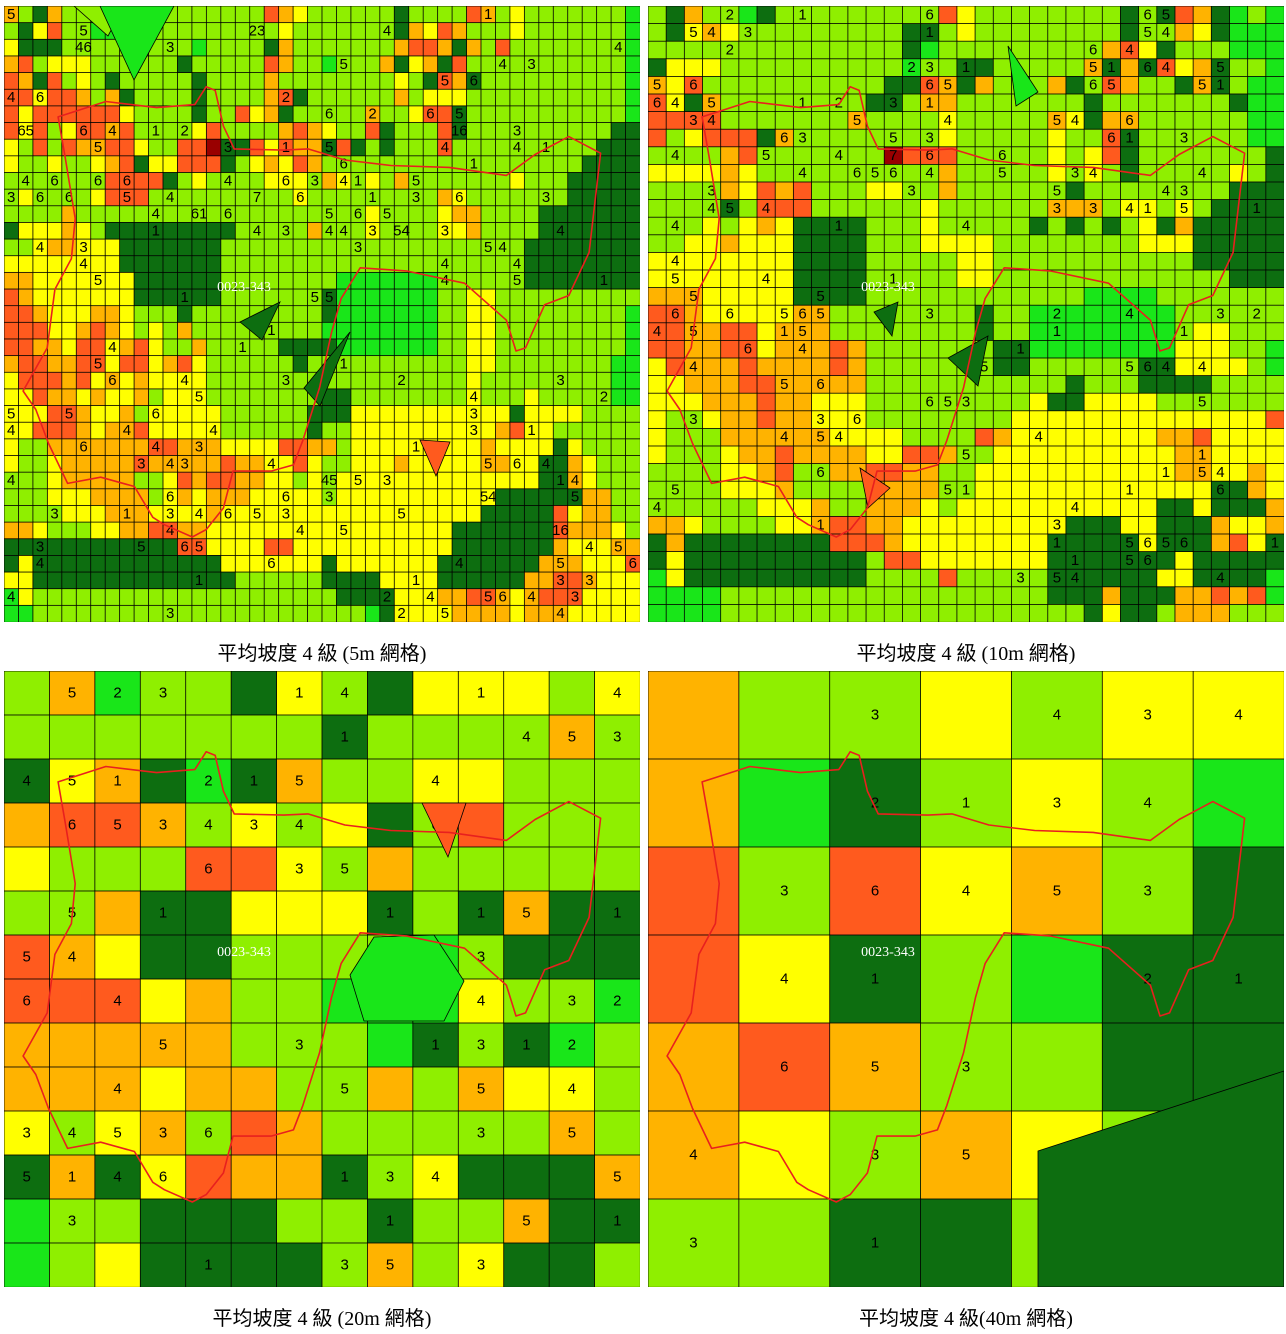 The width and height of the screenshot is (1286, 1334). Describe the element at coordinates (444, 830) in the screenshot. I see `slope-polygon` at that location.